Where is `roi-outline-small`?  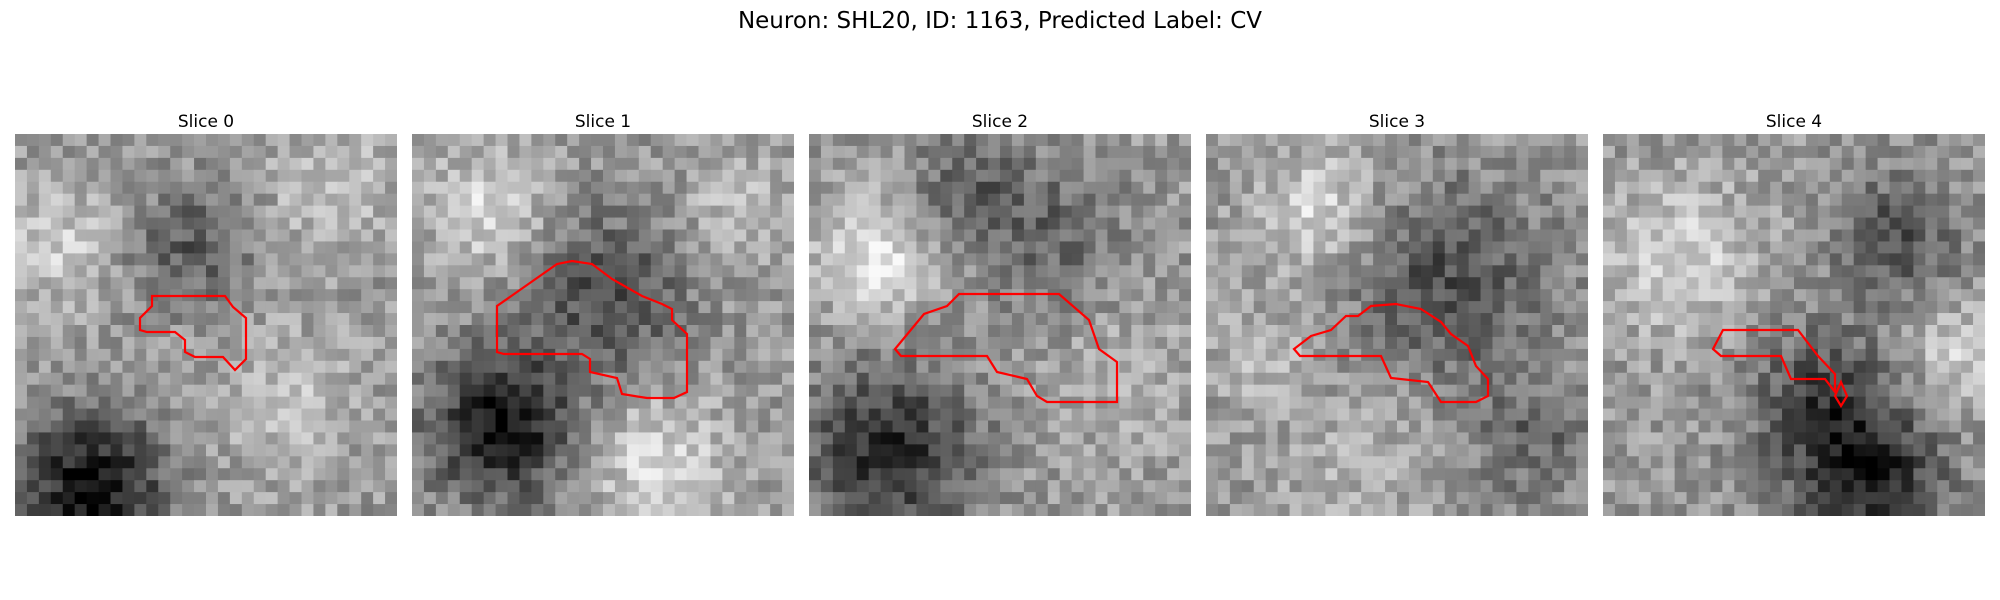 roi-outline-small is located at coordinates (1841, 394).